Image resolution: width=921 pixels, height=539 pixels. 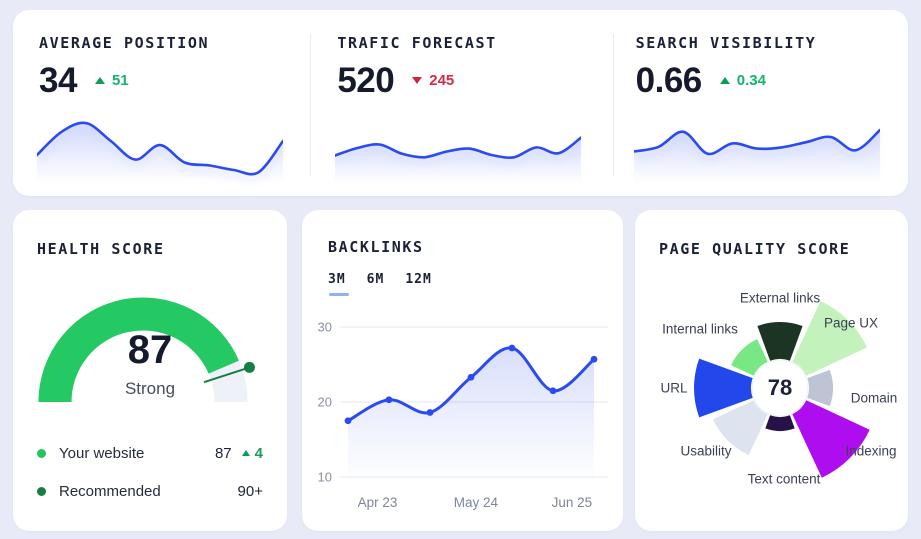 I want to click on rose-sector-domain, so click(x=820, y=388).